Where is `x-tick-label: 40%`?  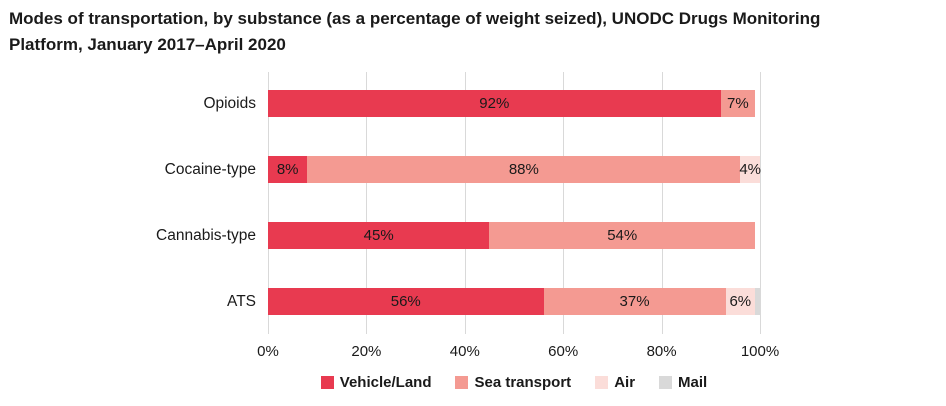 x-tick-label: 40% is located at coordinates (464, 351).